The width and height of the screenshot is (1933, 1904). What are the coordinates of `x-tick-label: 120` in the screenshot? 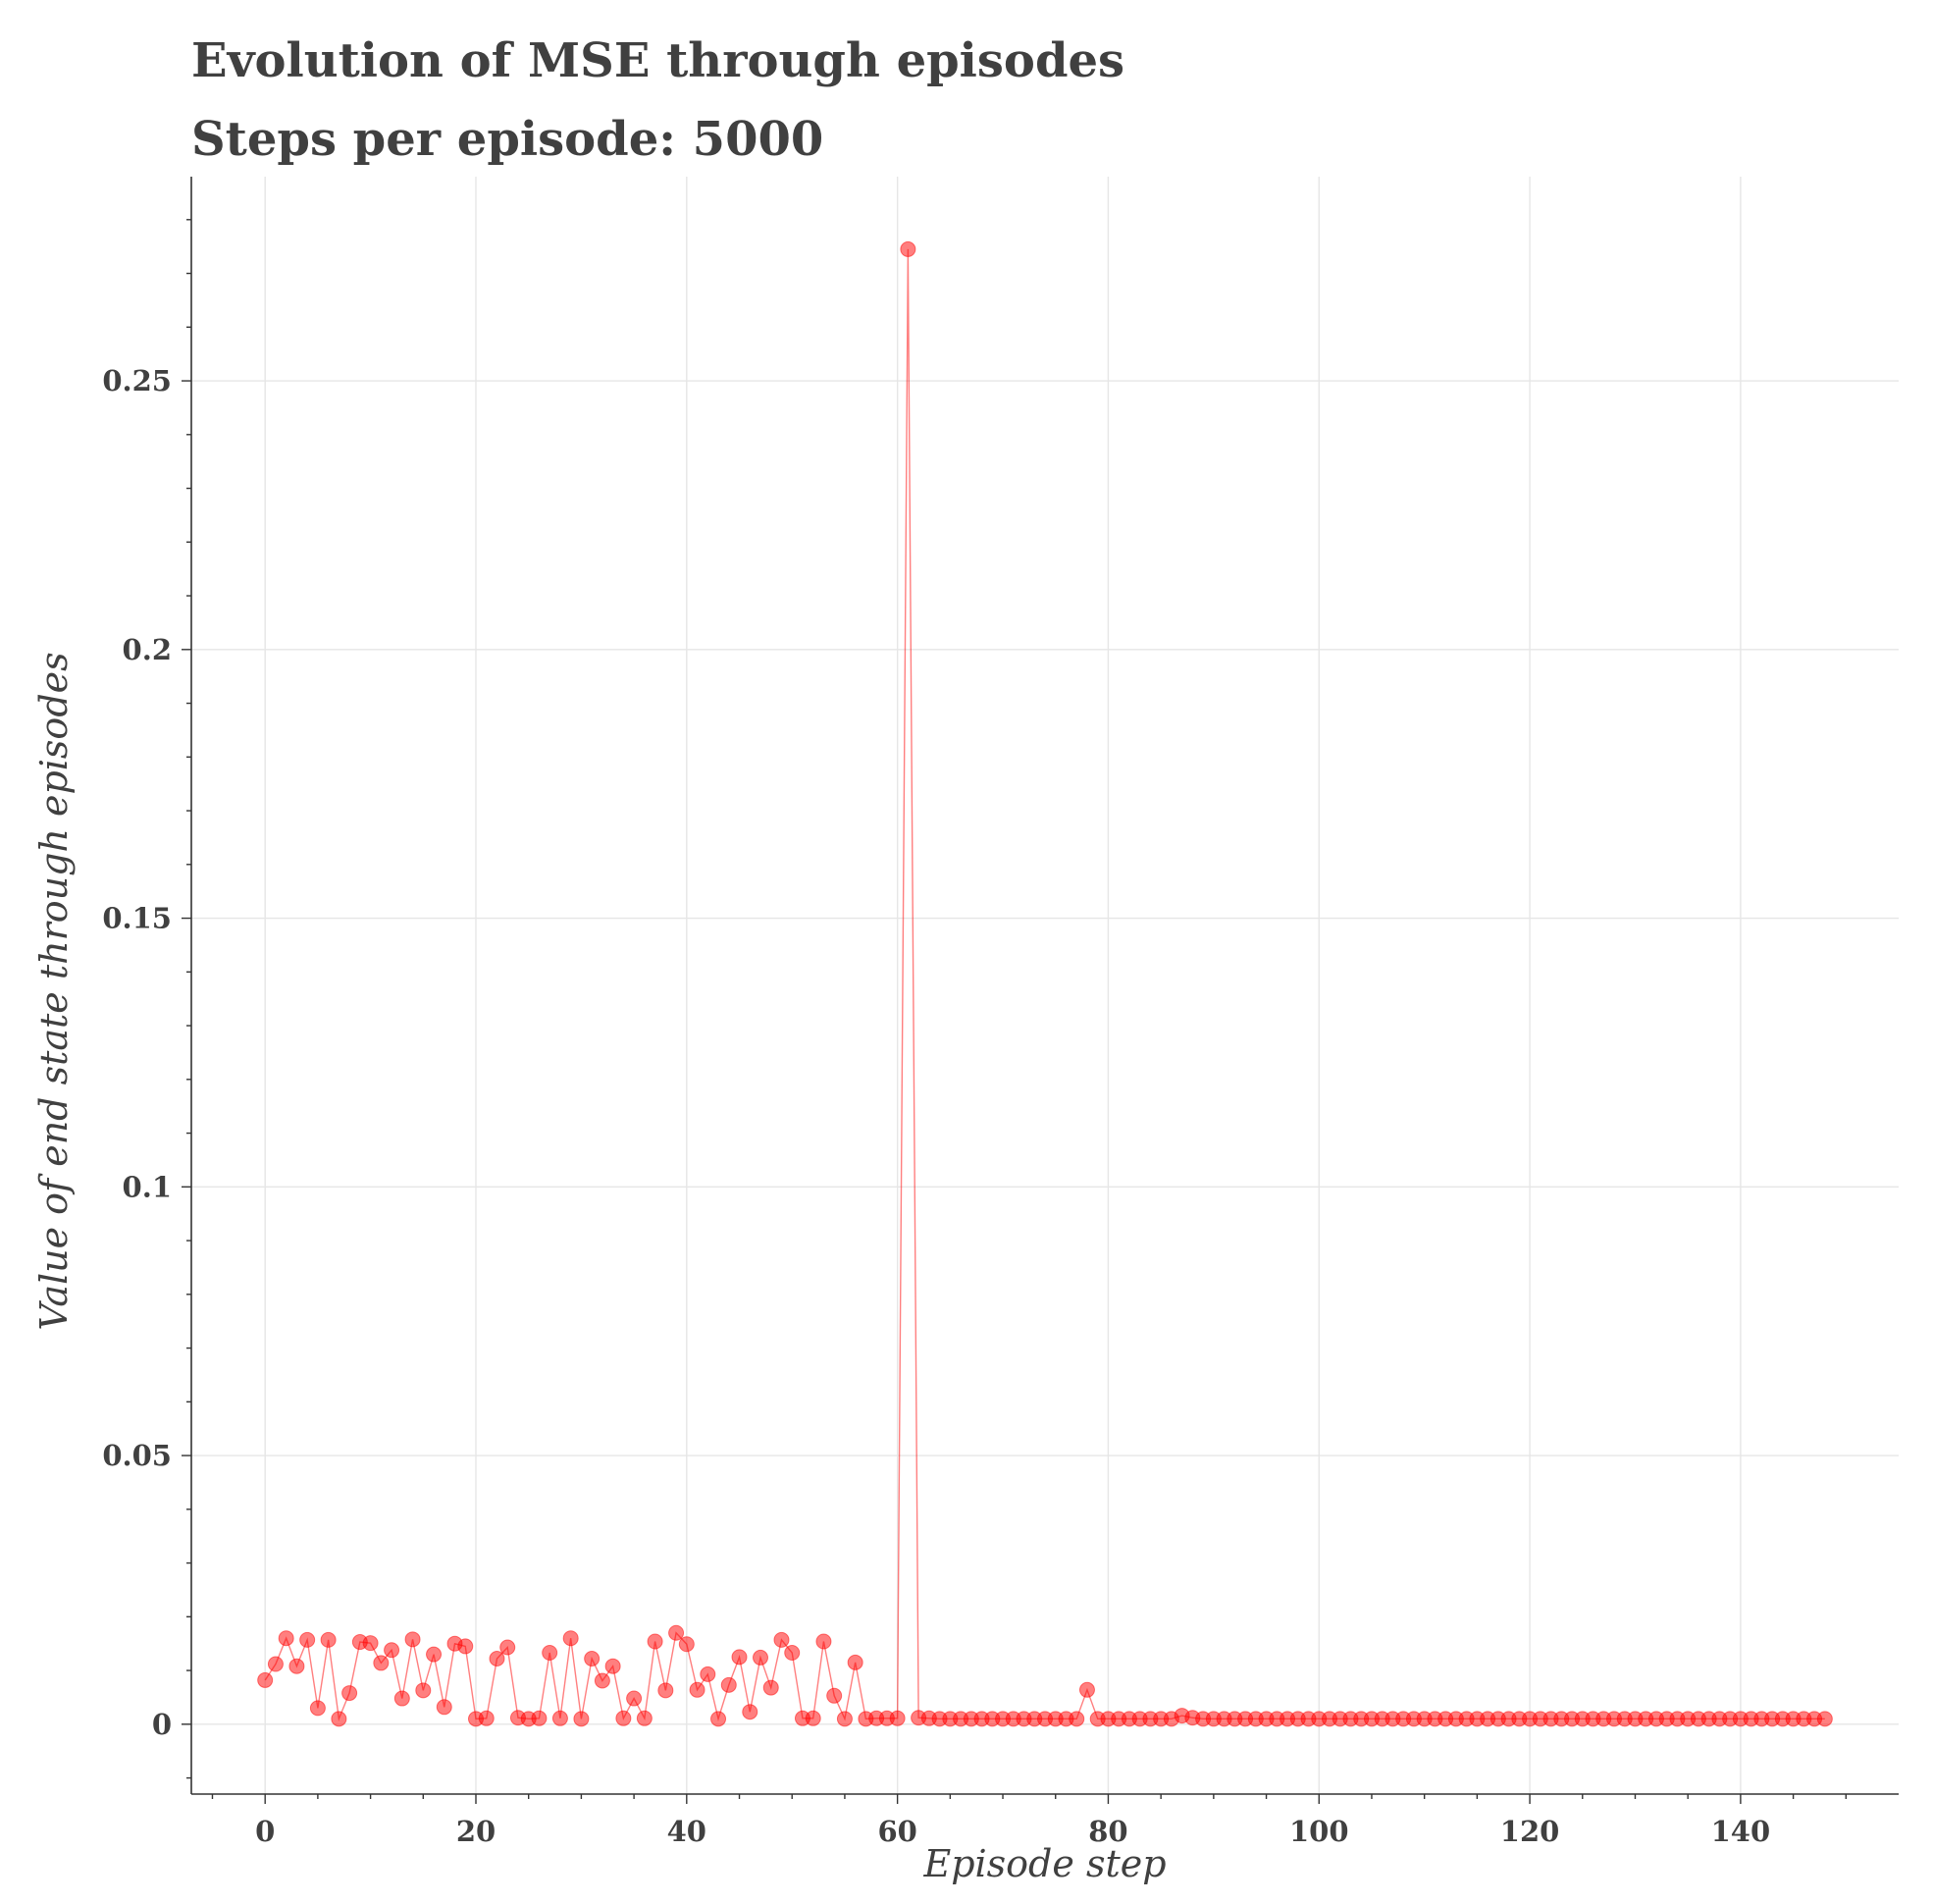 It's located at (1530, 1831).